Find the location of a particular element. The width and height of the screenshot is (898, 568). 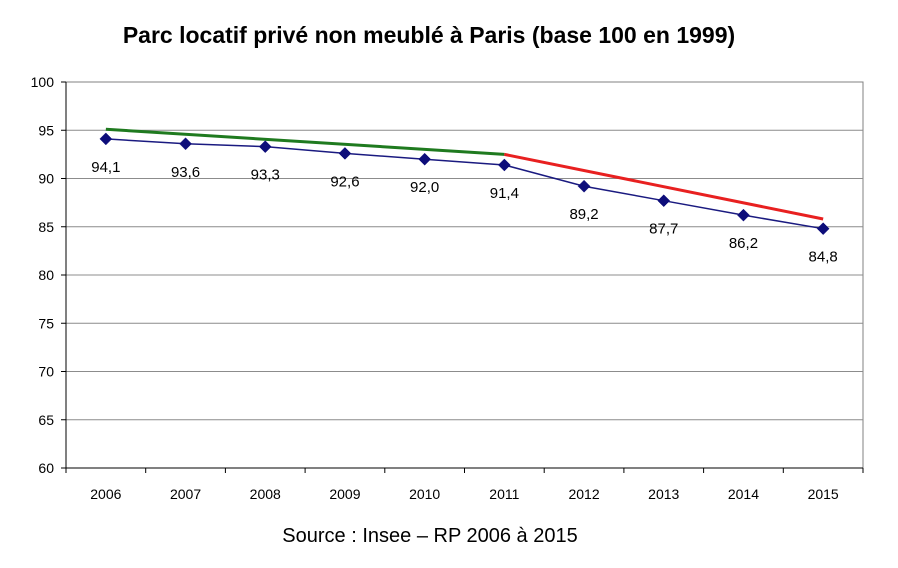

data-point-2013 is located at coordinates (664, 201).